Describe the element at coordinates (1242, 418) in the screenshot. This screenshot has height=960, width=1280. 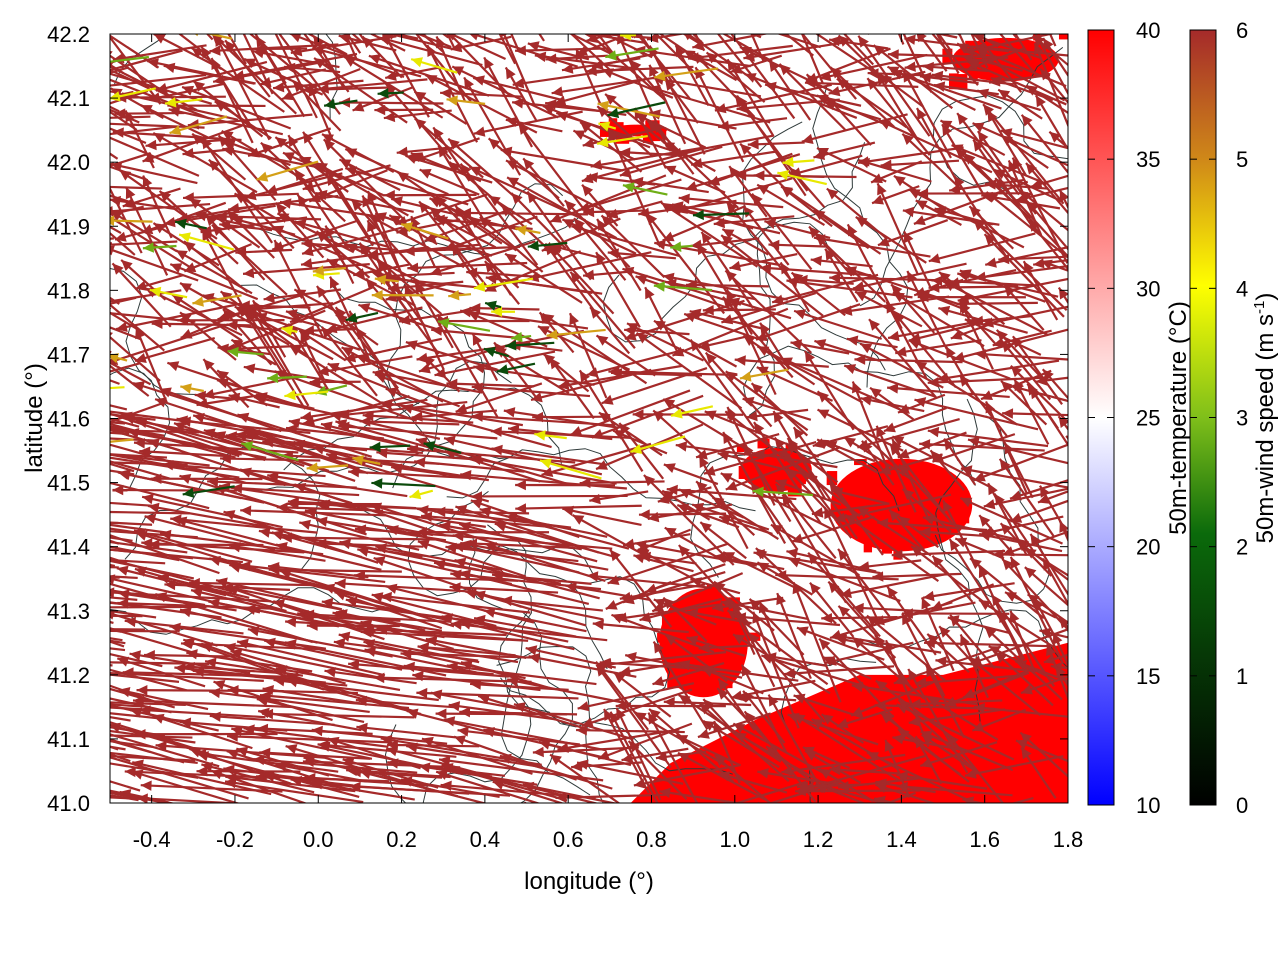
I see `colorbar-tick-label: 3` at that location.